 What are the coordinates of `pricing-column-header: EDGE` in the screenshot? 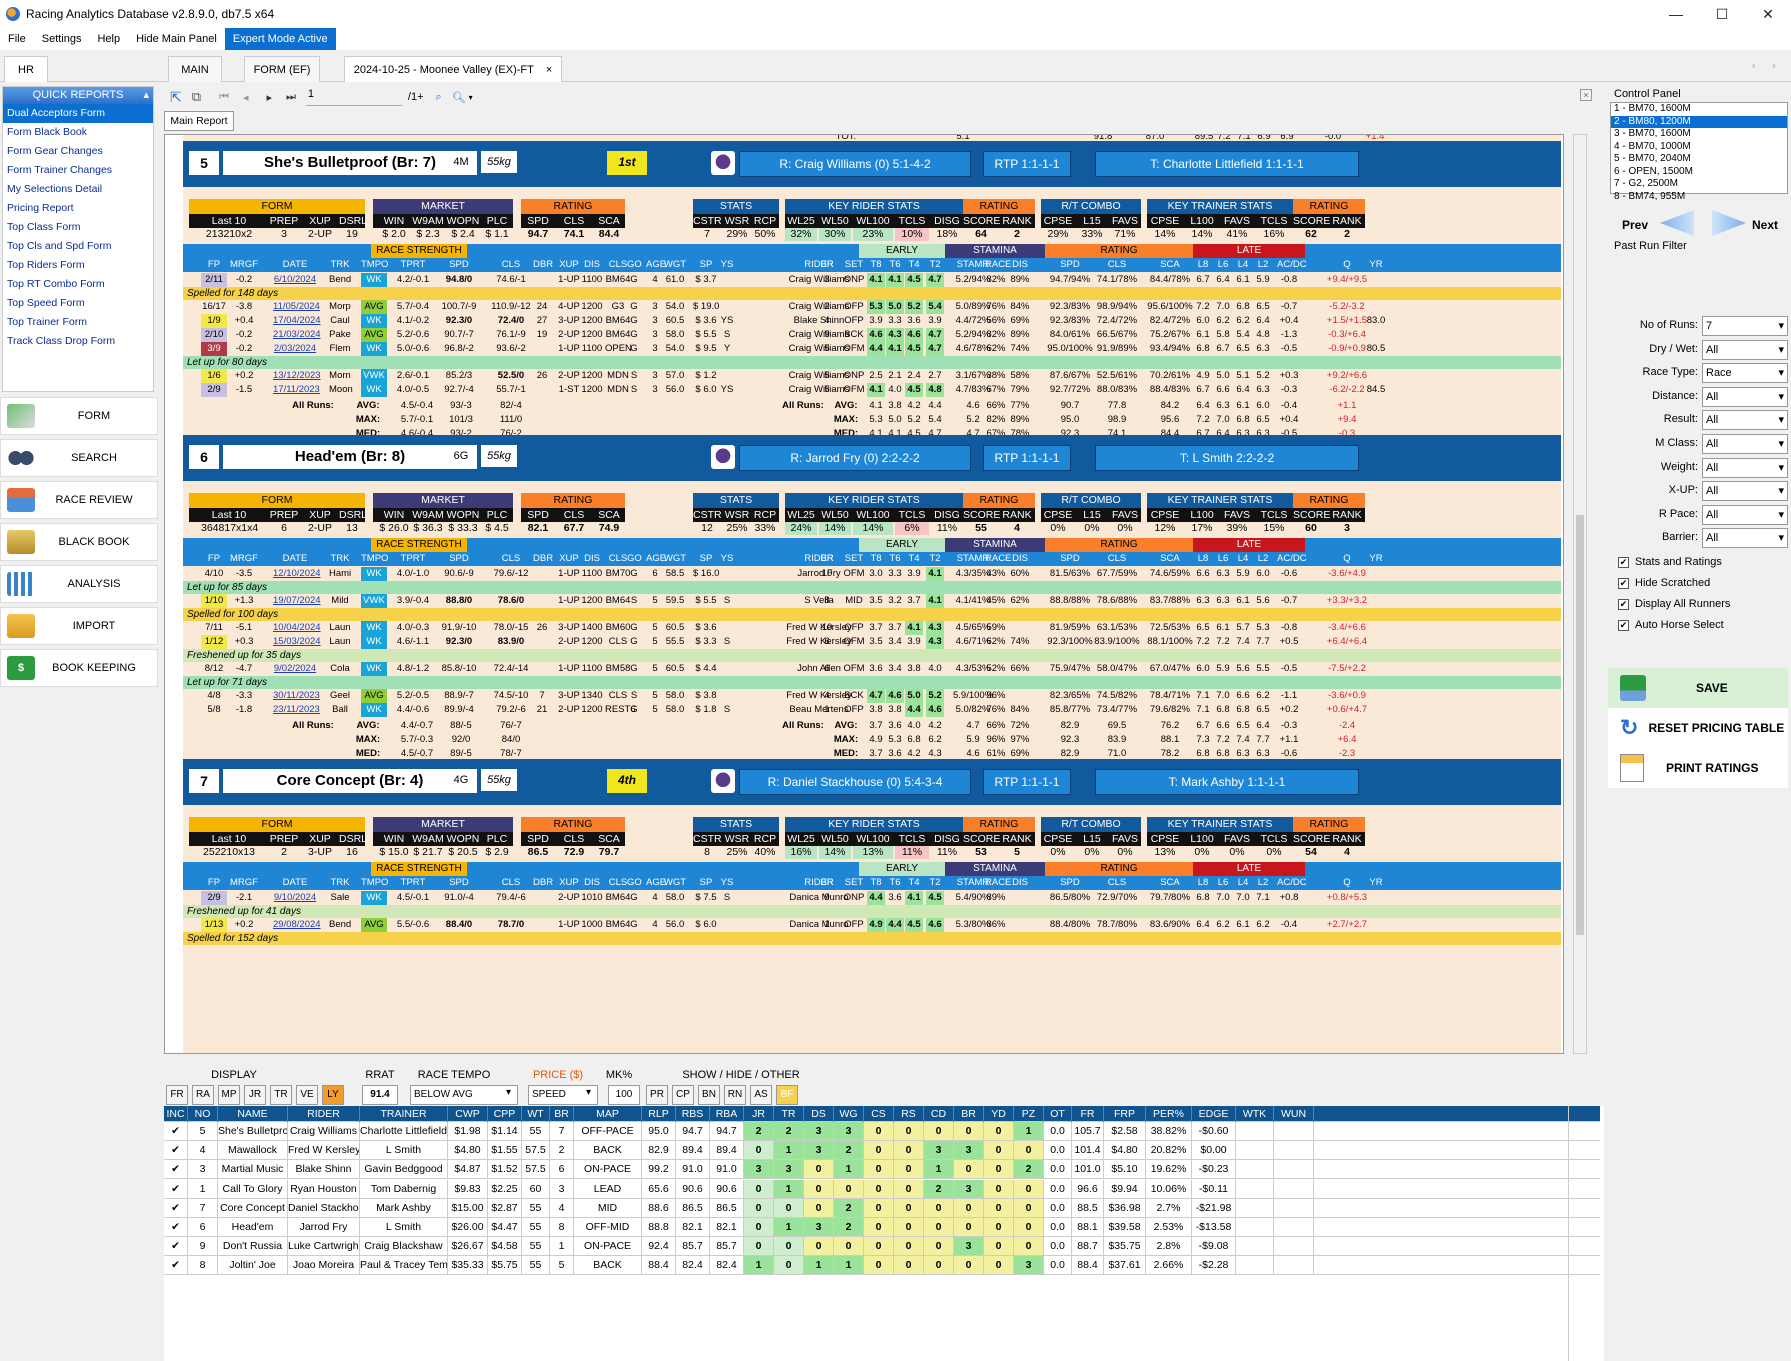 It's located at (1214, 1114).